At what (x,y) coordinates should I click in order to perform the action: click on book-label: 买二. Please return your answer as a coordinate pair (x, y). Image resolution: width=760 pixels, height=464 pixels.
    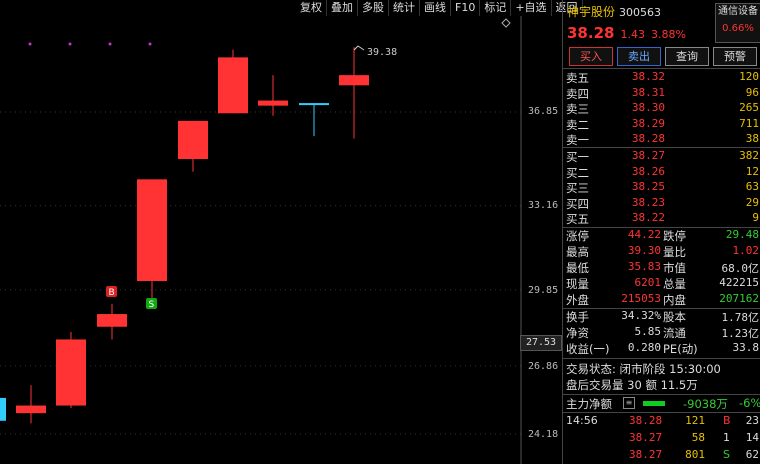
    Looking at the image, I should click on (577, 172).